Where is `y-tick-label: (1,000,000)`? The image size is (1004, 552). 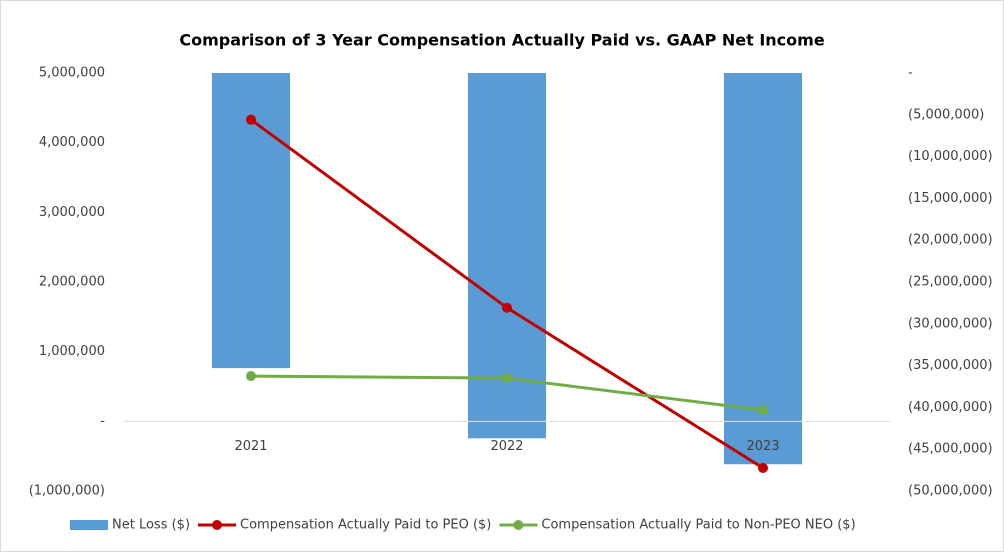 y-tick-label: (1,000,000) is located at coordinates (67, 491).